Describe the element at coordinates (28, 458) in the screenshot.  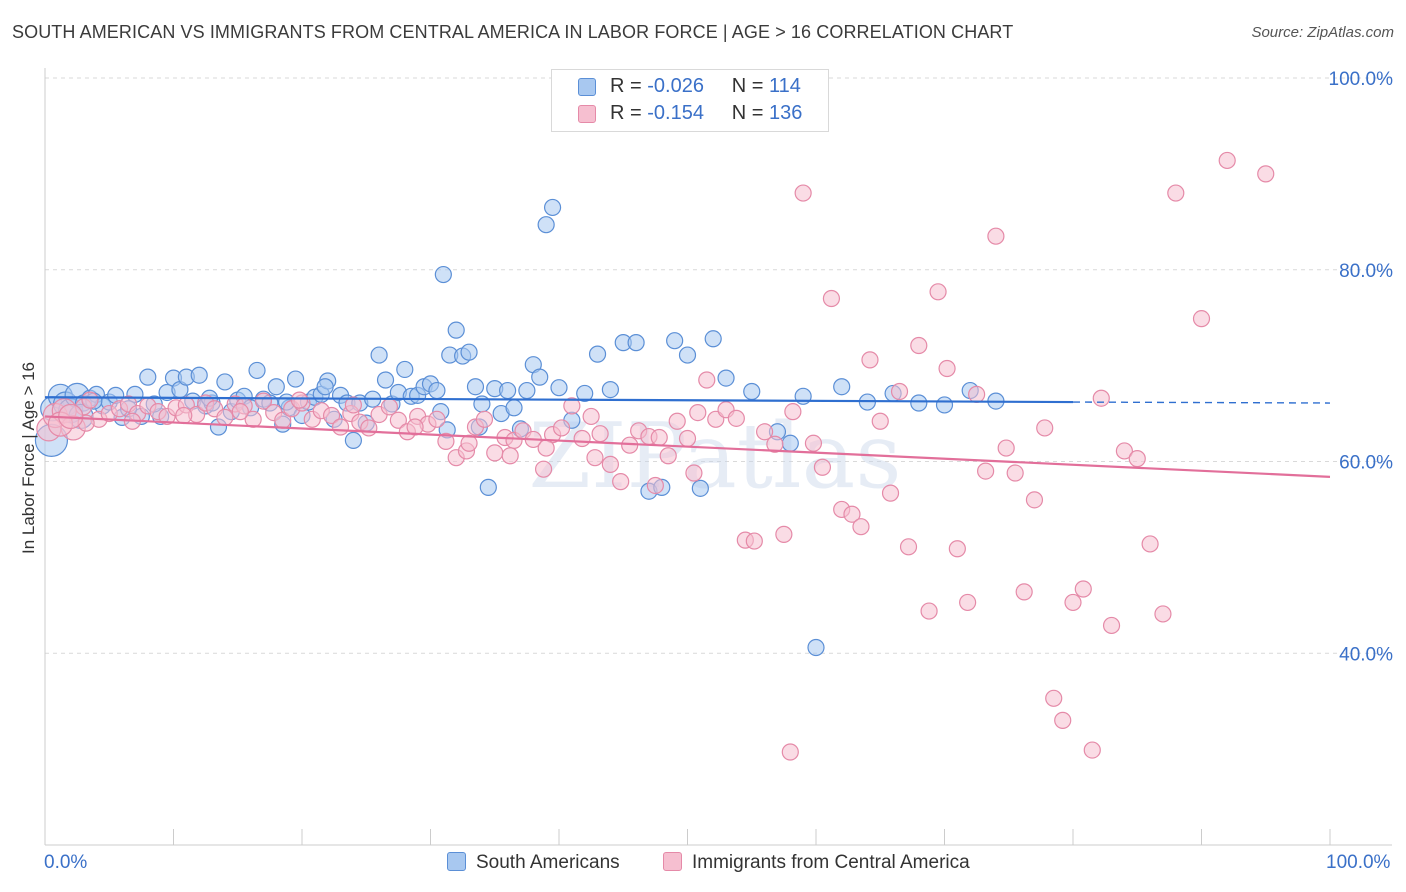
I see `y-axis-label: In Labor Force | Age > 16` at that location.